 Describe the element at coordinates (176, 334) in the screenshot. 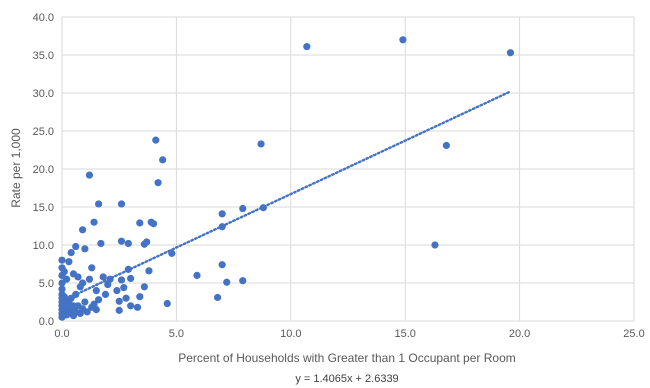

I see `x-tick-label: 5.0` at that location.